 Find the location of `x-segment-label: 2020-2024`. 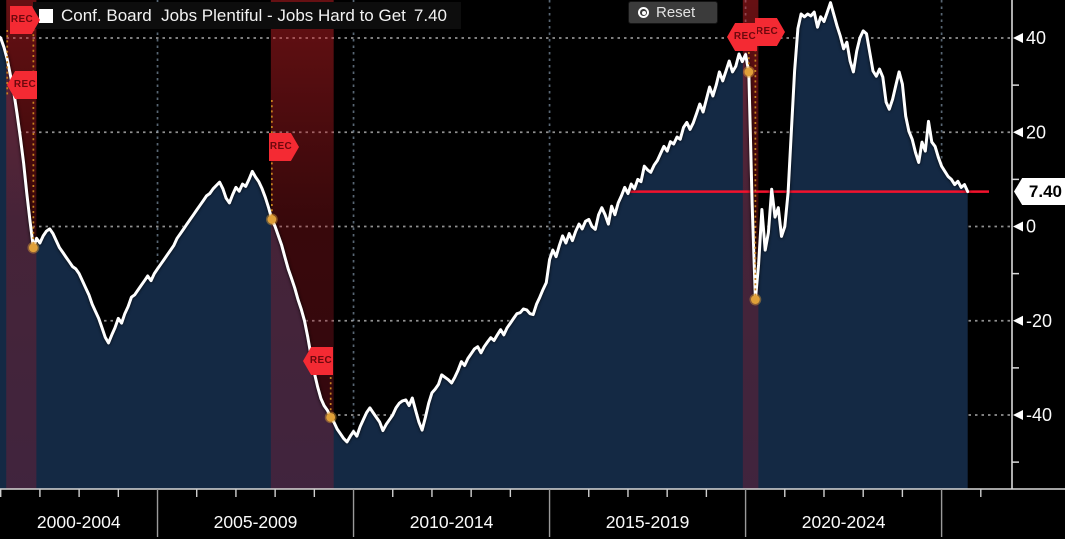

x-segment-label: 2020-2024 is located at coordinates (844, 522).